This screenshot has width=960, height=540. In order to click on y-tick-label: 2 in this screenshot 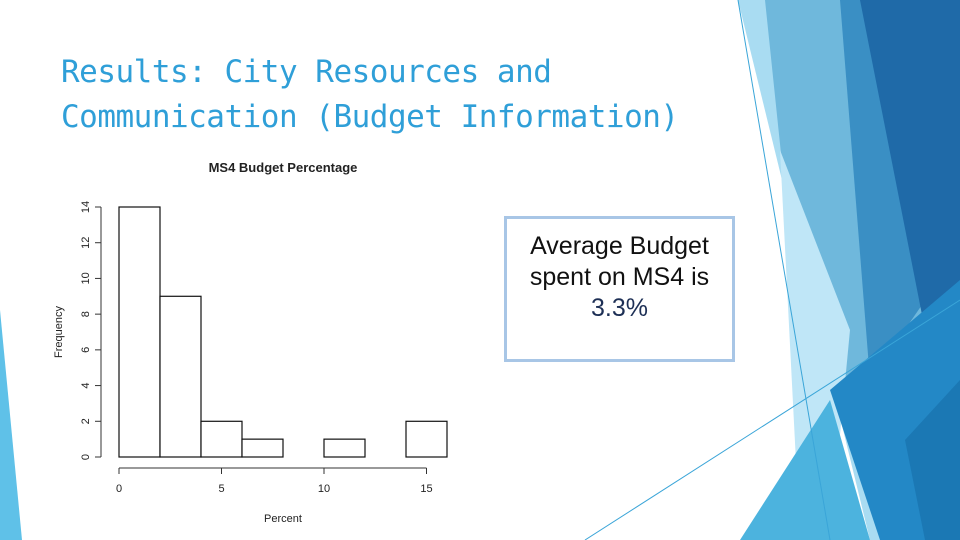, I will do `click(86, 421)`.